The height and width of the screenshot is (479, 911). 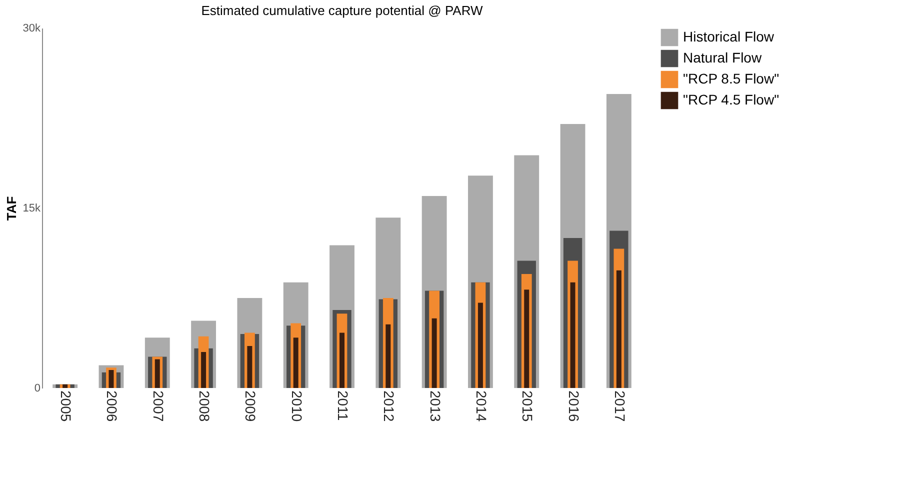 What do you see at coordinates (250, 406) in the screenshot?
I see `x-tick-label: 2009` at bounding box center [250, 406].